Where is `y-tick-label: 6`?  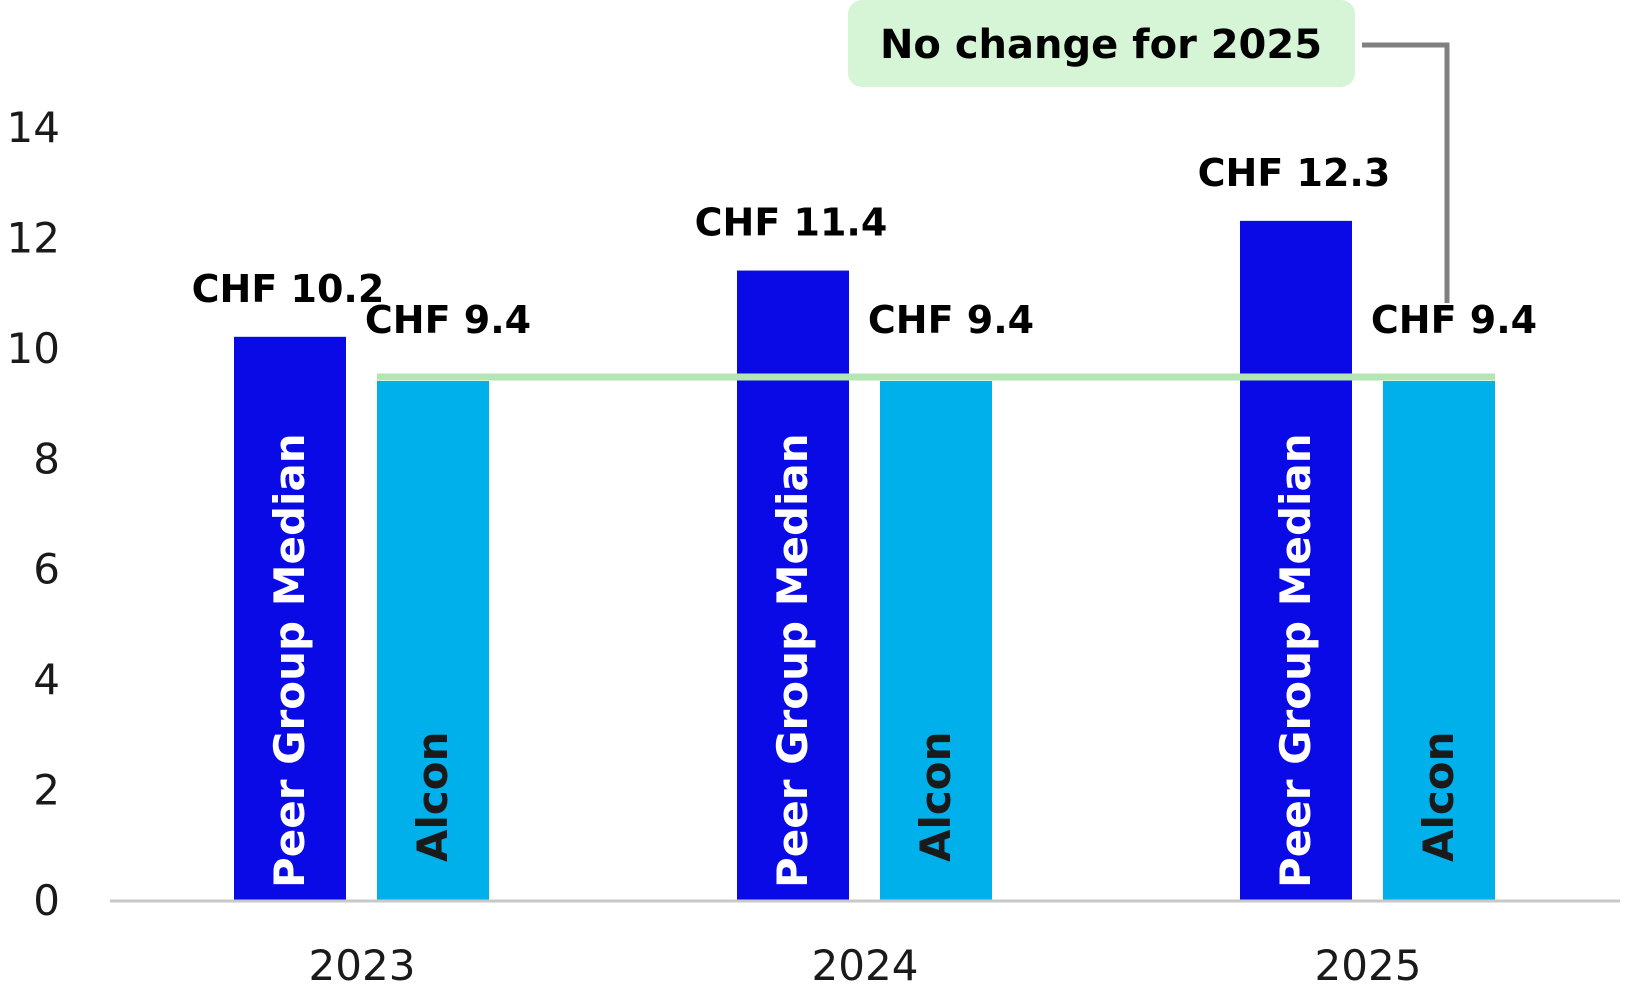 y-tick-label: 6 is located at coordinates (46, 569).